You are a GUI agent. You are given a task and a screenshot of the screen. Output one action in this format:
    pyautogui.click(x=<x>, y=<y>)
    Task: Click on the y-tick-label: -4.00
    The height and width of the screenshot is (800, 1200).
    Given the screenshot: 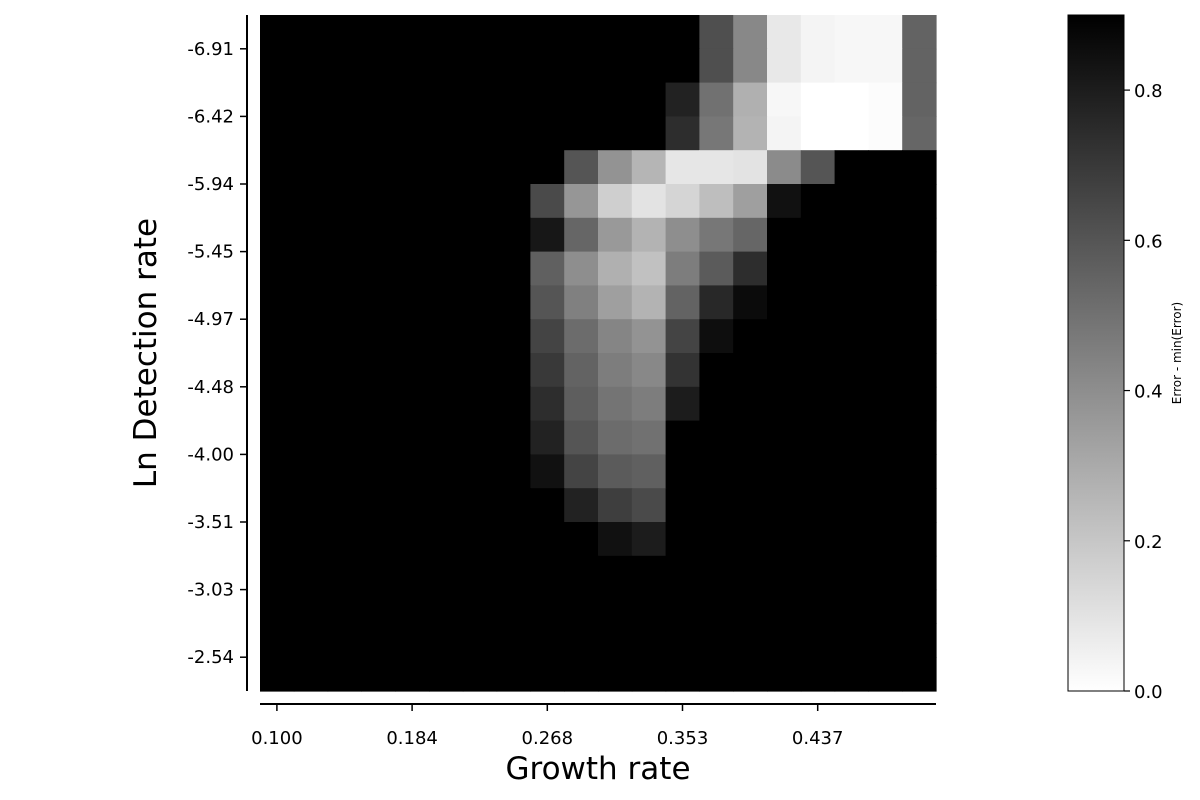 What is the action you would take?
    pyautogui.click(x=210, y=454)
    